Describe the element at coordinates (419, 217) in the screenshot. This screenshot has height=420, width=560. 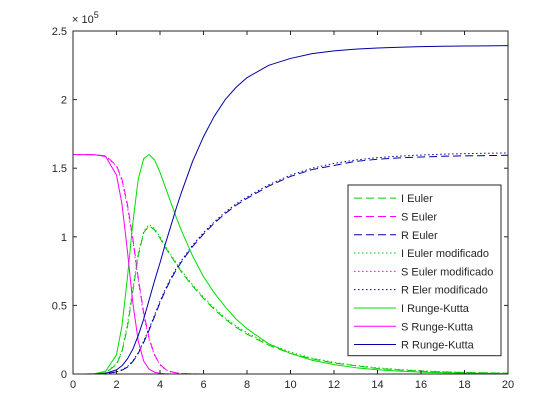
I see `legend-label: S Euler` at that location.